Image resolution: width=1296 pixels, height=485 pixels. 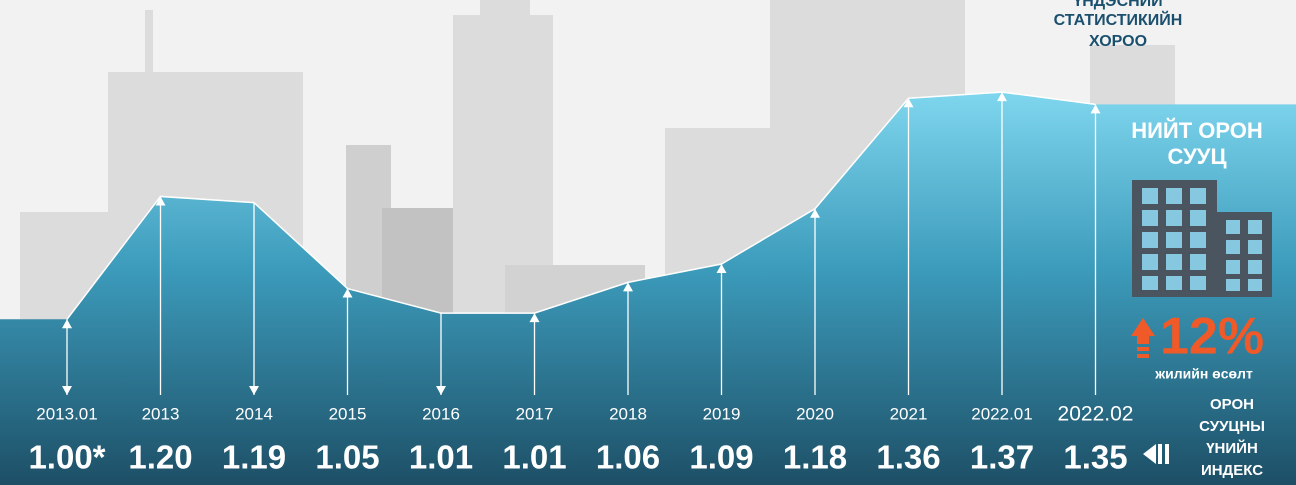 I want to click on index-label: ОРОН, so click(x=1232, y=404).